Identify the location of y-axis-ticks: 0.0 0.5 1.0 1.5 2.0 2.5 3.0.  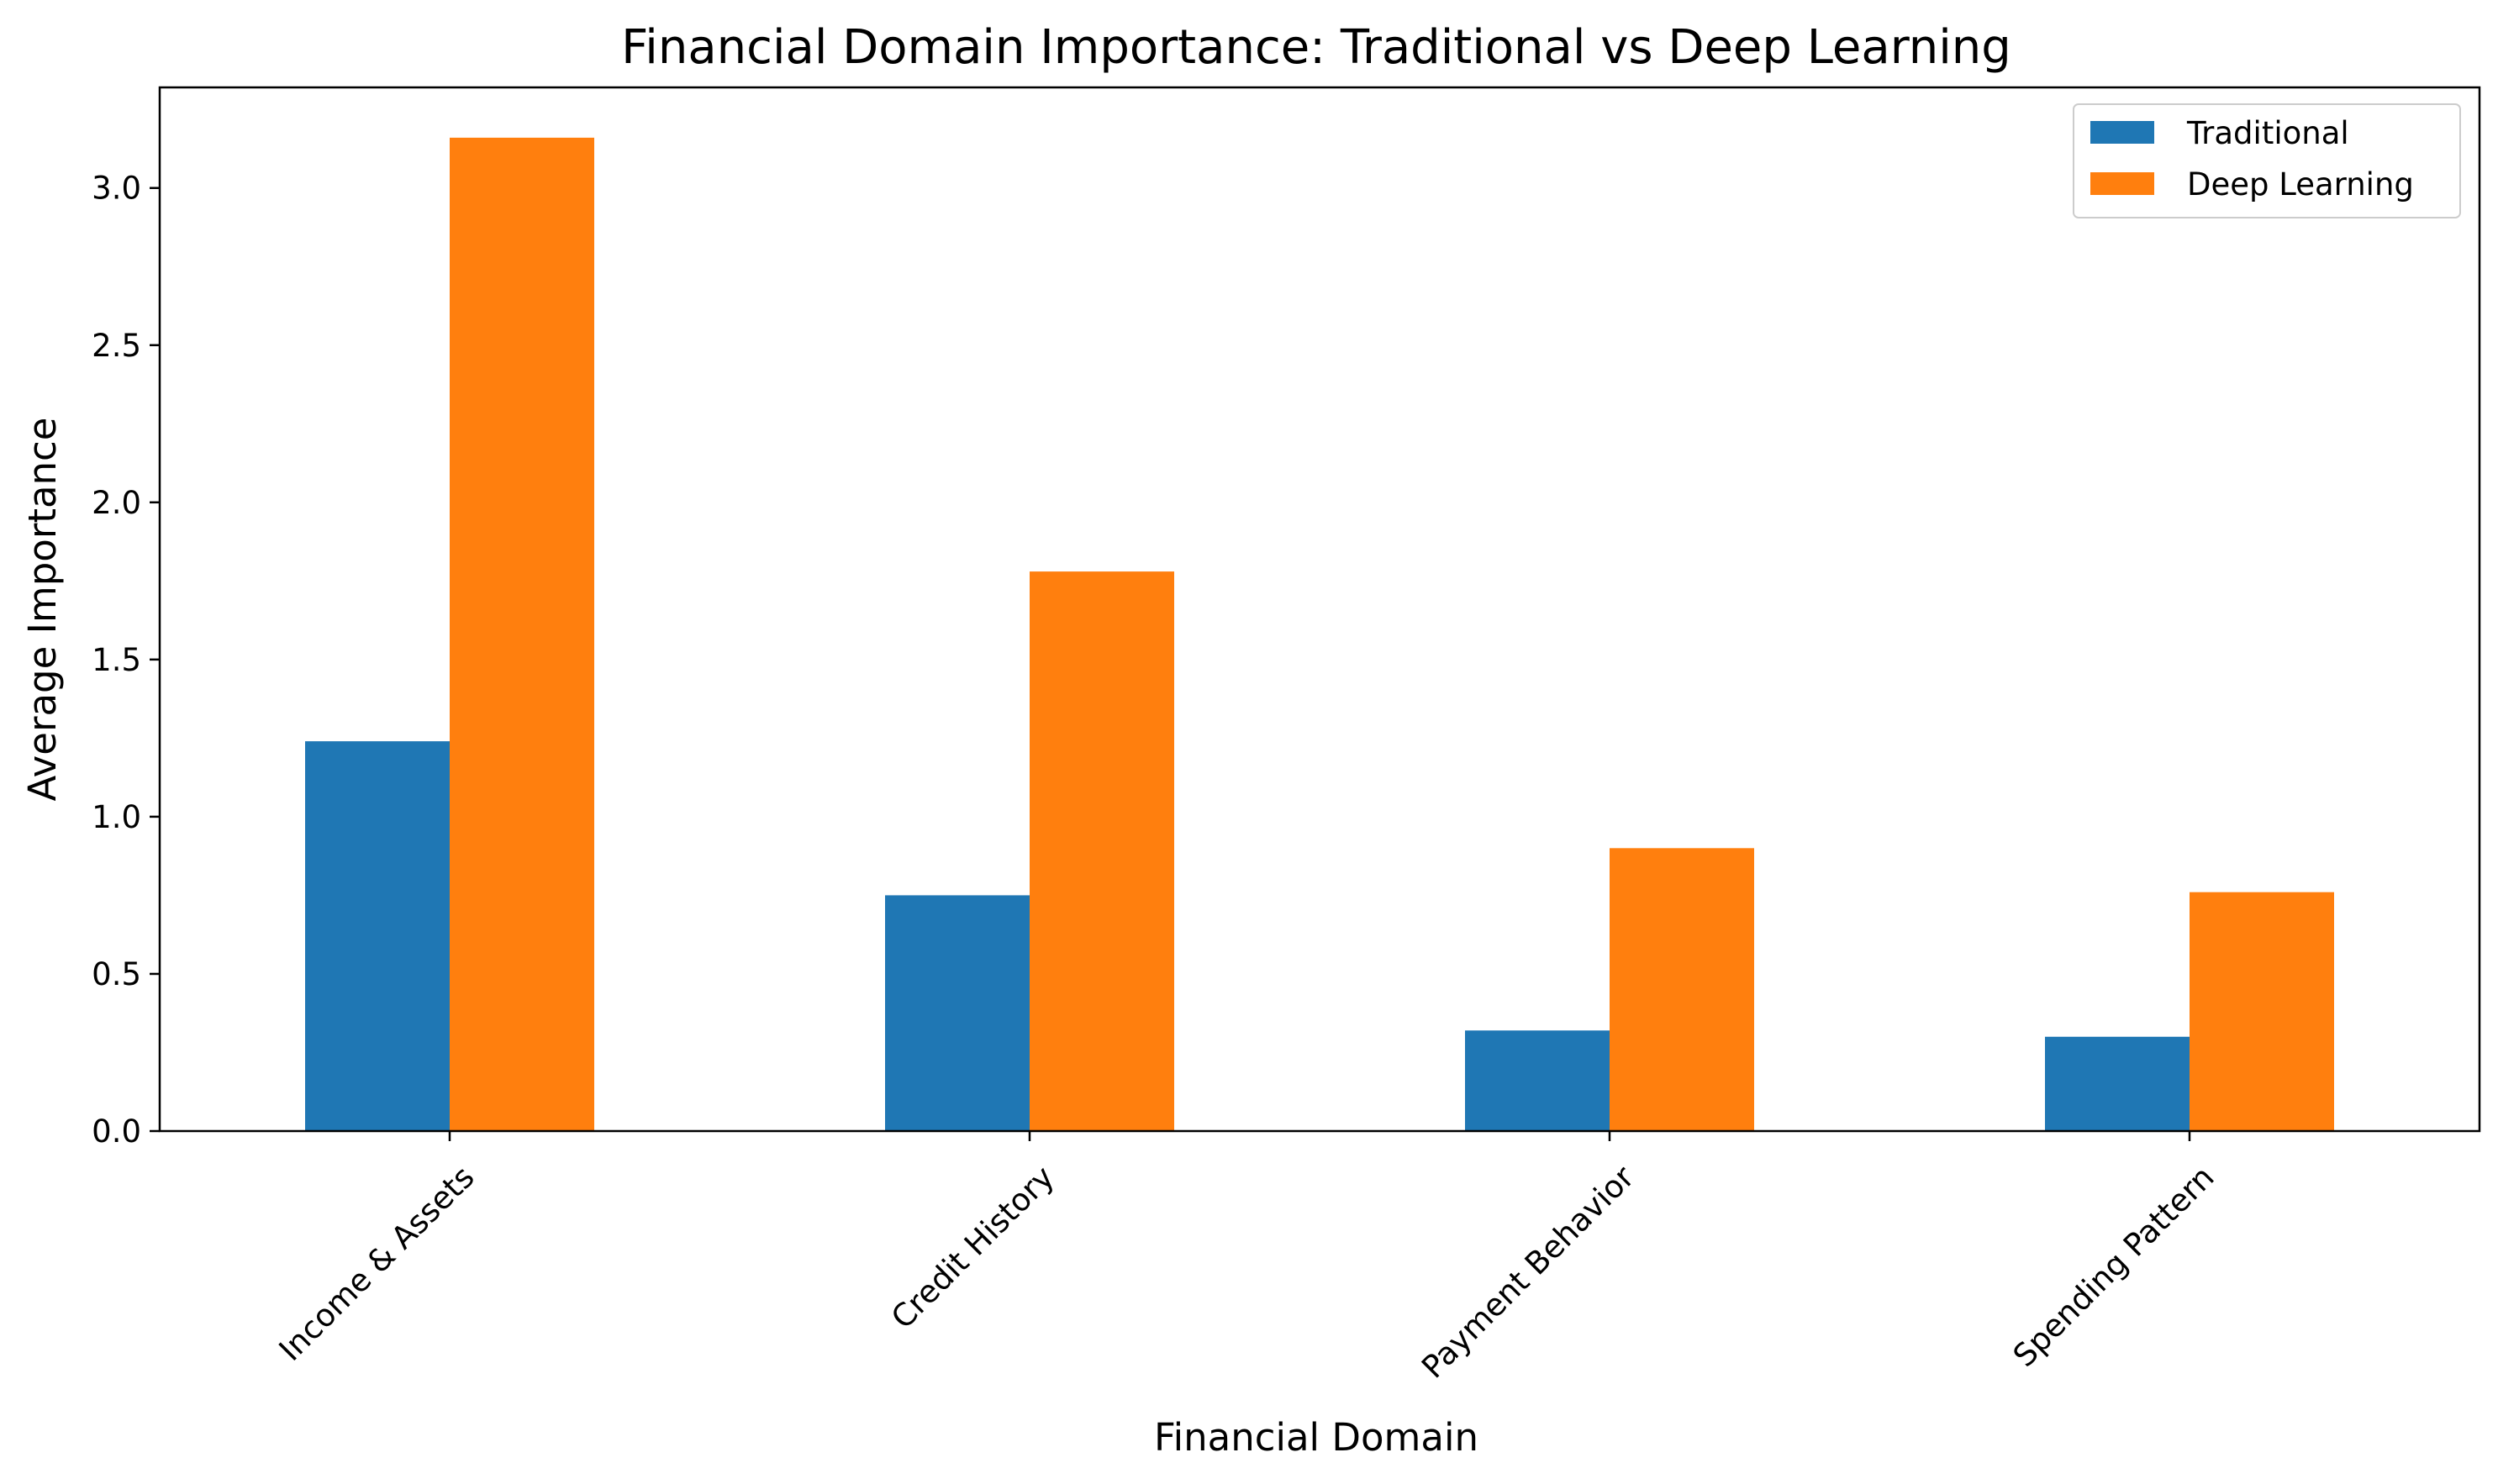
(126, 660).